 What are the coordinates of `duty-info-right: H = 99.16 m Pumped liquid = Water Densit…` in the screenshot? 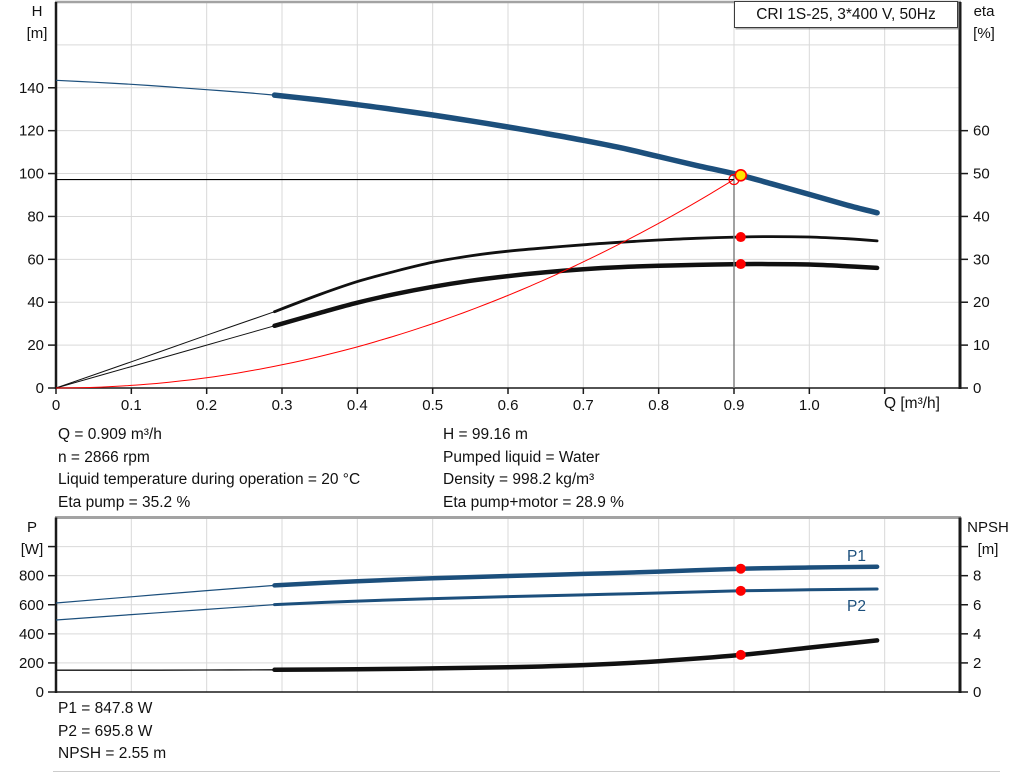 It's located at (533, 469).